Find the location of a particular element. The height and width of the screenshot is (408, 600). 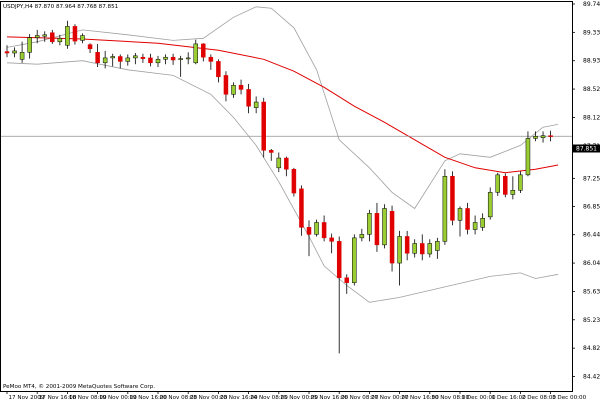

x-tick-label: 25 Nov 00:00 is located at coordinates (299, 398).